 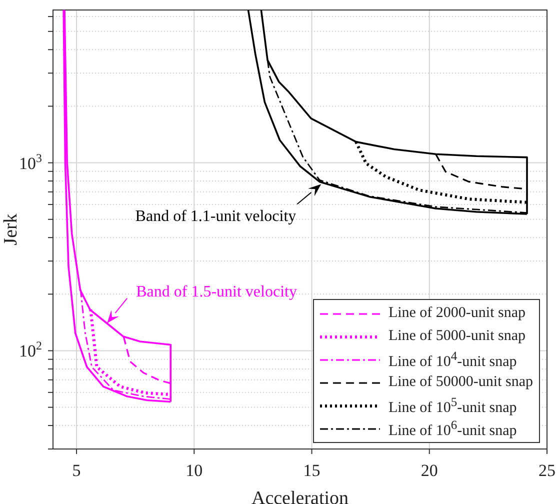 I want to click on legend-label: Line of 10$^{6}$-unit snap, so click(x=452, y=429).